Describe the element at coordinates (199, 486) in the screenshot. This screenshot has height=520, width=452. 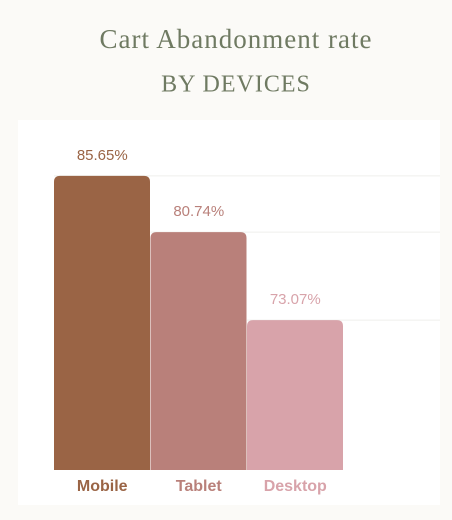
I see `x-tick-label: Tablet` at that location.